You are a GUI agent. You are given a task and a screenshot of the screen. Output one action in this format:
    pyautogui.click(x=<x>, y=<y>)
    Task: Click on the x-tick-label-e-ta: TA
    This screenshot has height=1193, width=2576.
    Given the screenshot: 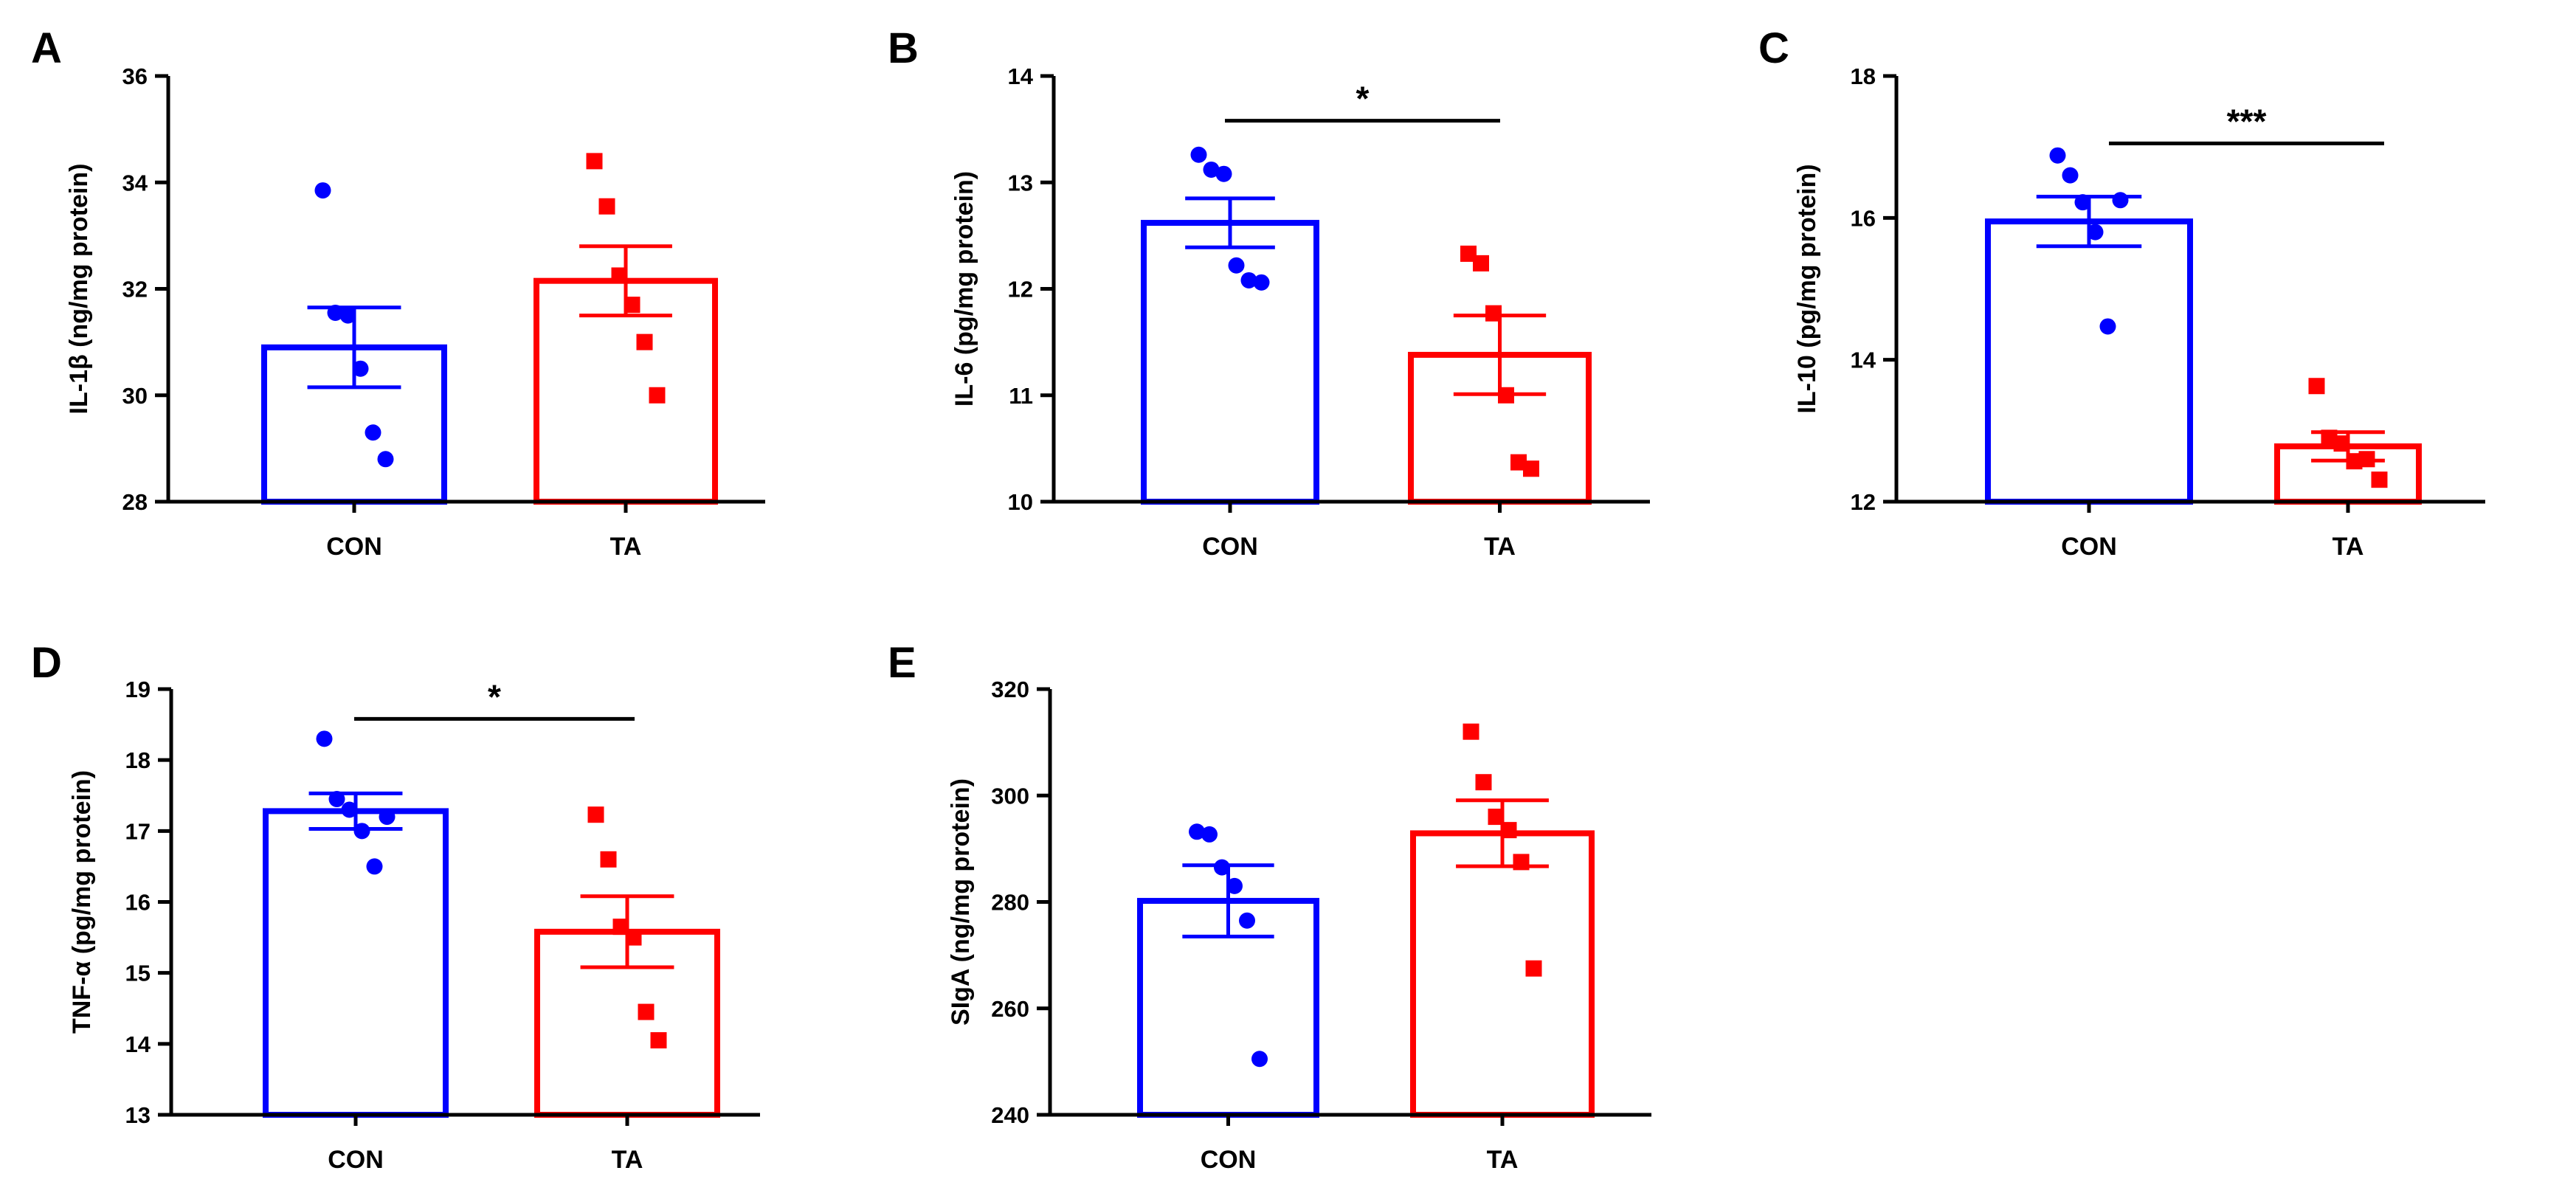 What is the action you would take?
    pyautogui.click(x=1503, y=1160)
    